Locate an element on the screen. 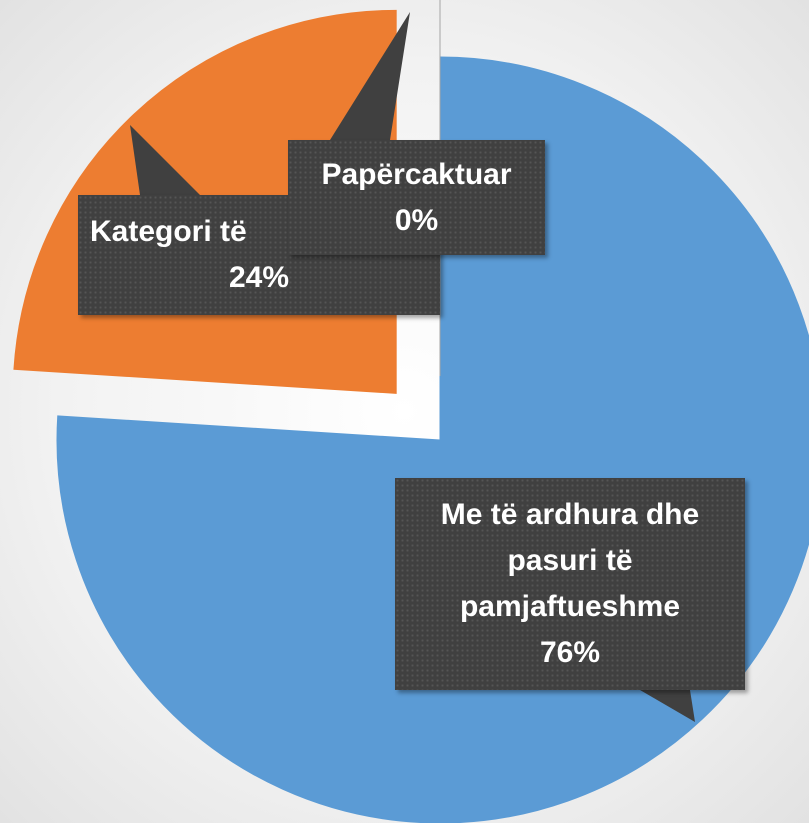  label-category: Kategori të is located at coordinates (168, 231).